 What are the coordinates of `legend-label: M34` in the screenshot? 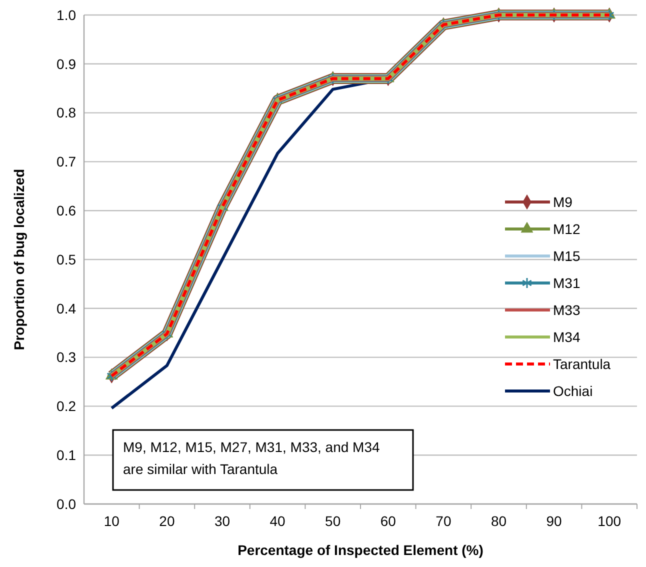 It's located at (566, 336).